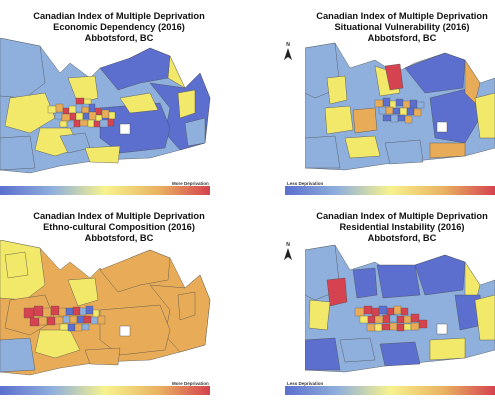 The height and width of the screenshot is (400, 495). What do you see at coordinates (119, 227) in the screenshot?
I see `title-line-2: Ethno-cultural Composition (2016)` at bounding box center [119, 227].